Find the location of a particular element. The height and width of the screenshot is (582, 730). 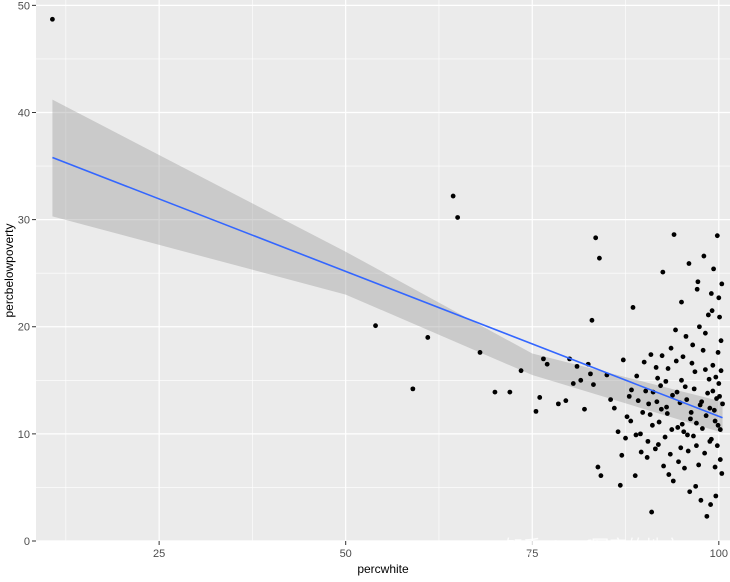

y-tick-label: 30 is located at coordinates (24, 221).